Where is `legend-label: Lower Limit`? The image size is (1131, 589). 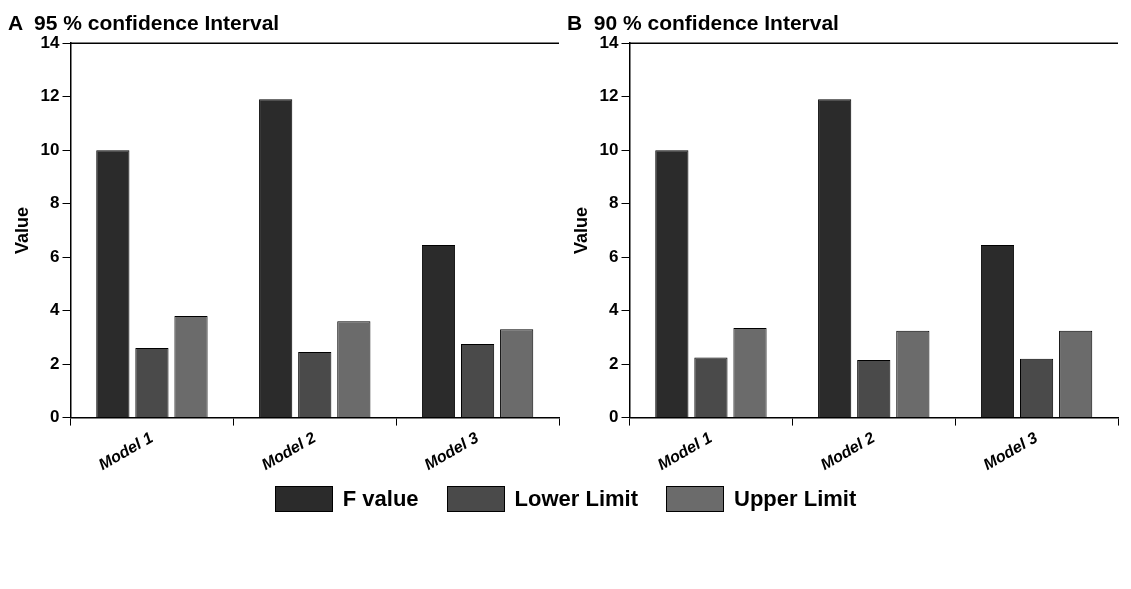
legend-label: Lower Limit is located at coordinates (576, 499).